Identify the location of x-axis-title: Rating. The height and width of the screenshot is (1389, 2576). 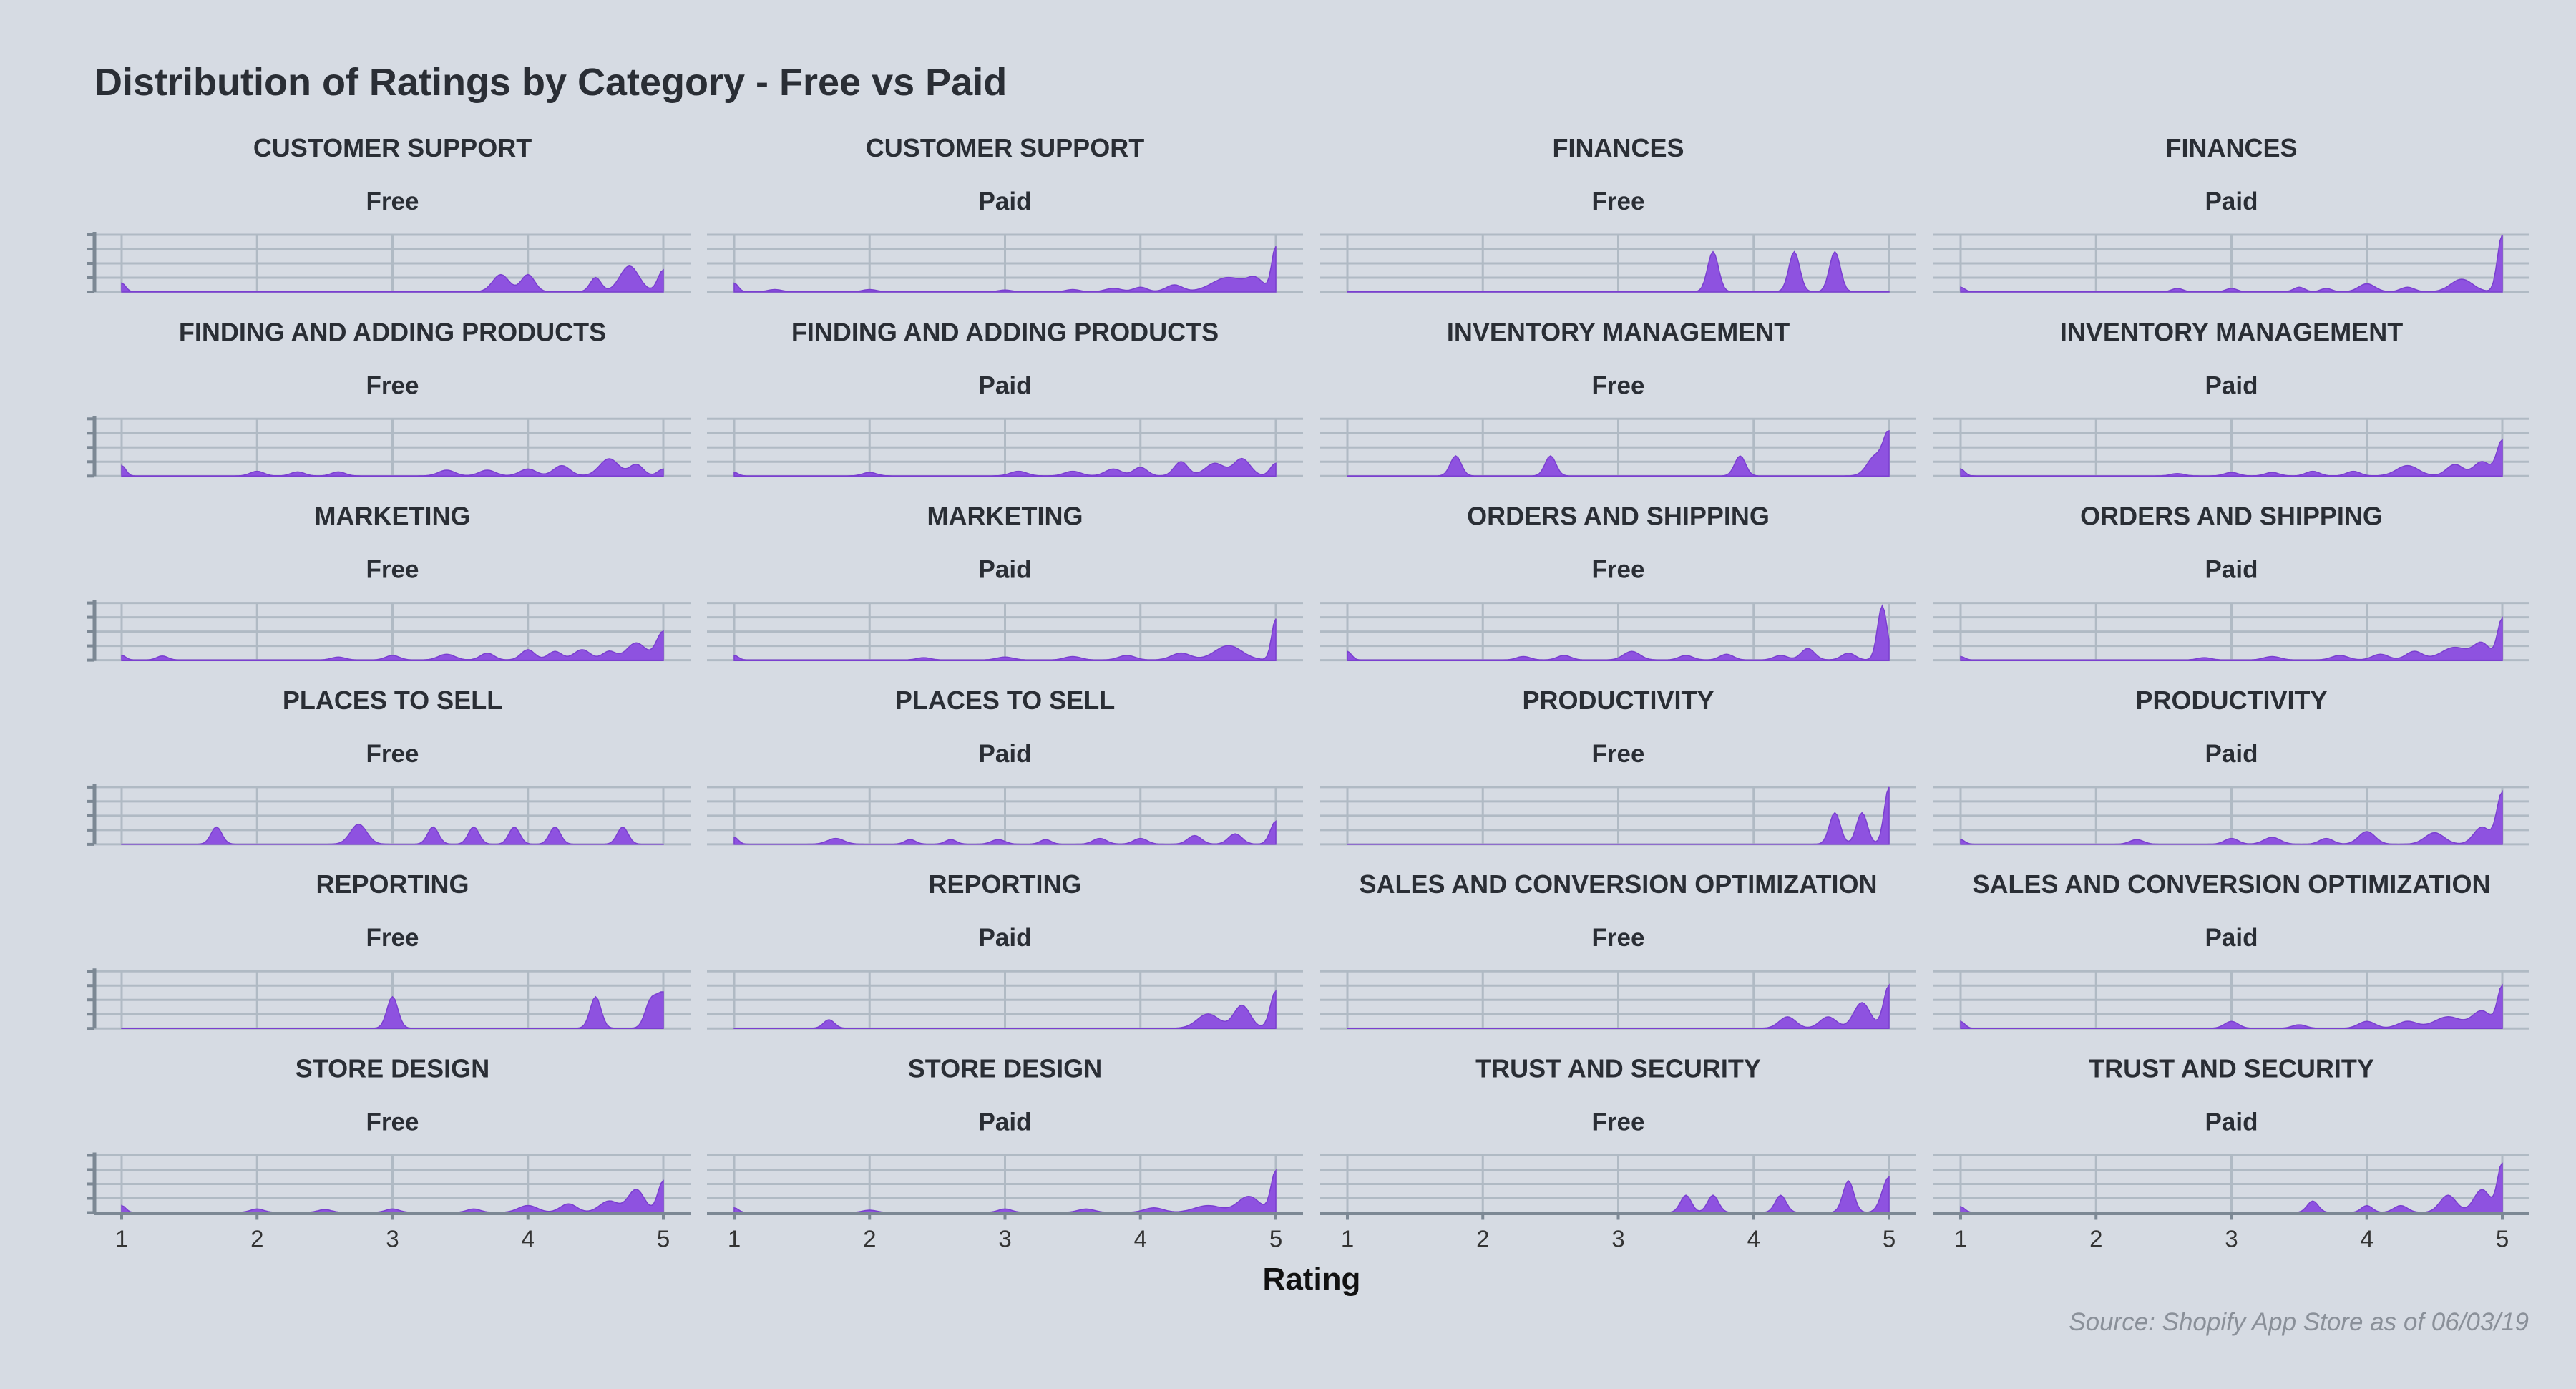
(1312, 1279).